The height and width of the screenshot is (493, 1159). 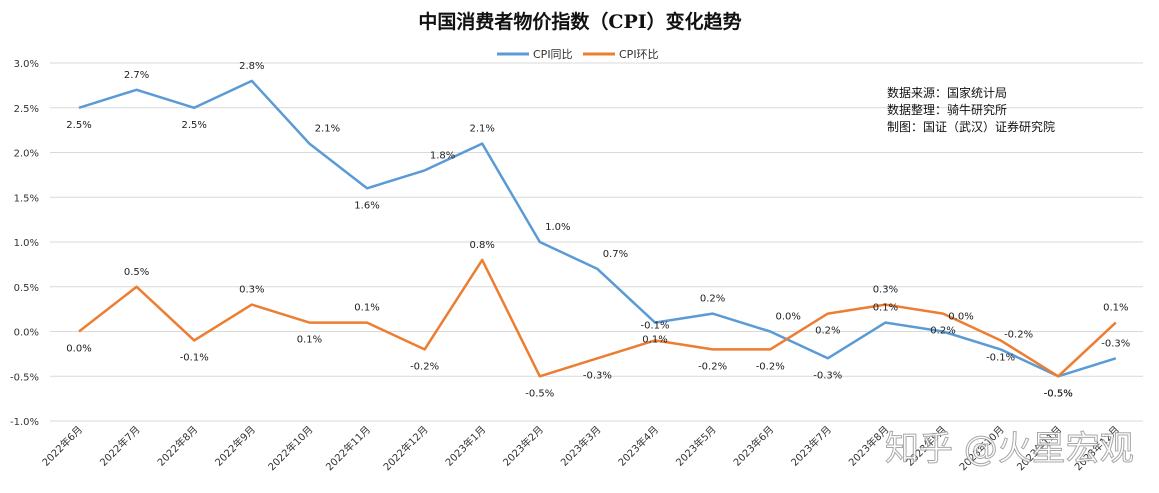 What do you see at coordinates (24, 377) in the screenshot?
I see `y-tick-label: -0.5%` at bounding box center [24, 377].